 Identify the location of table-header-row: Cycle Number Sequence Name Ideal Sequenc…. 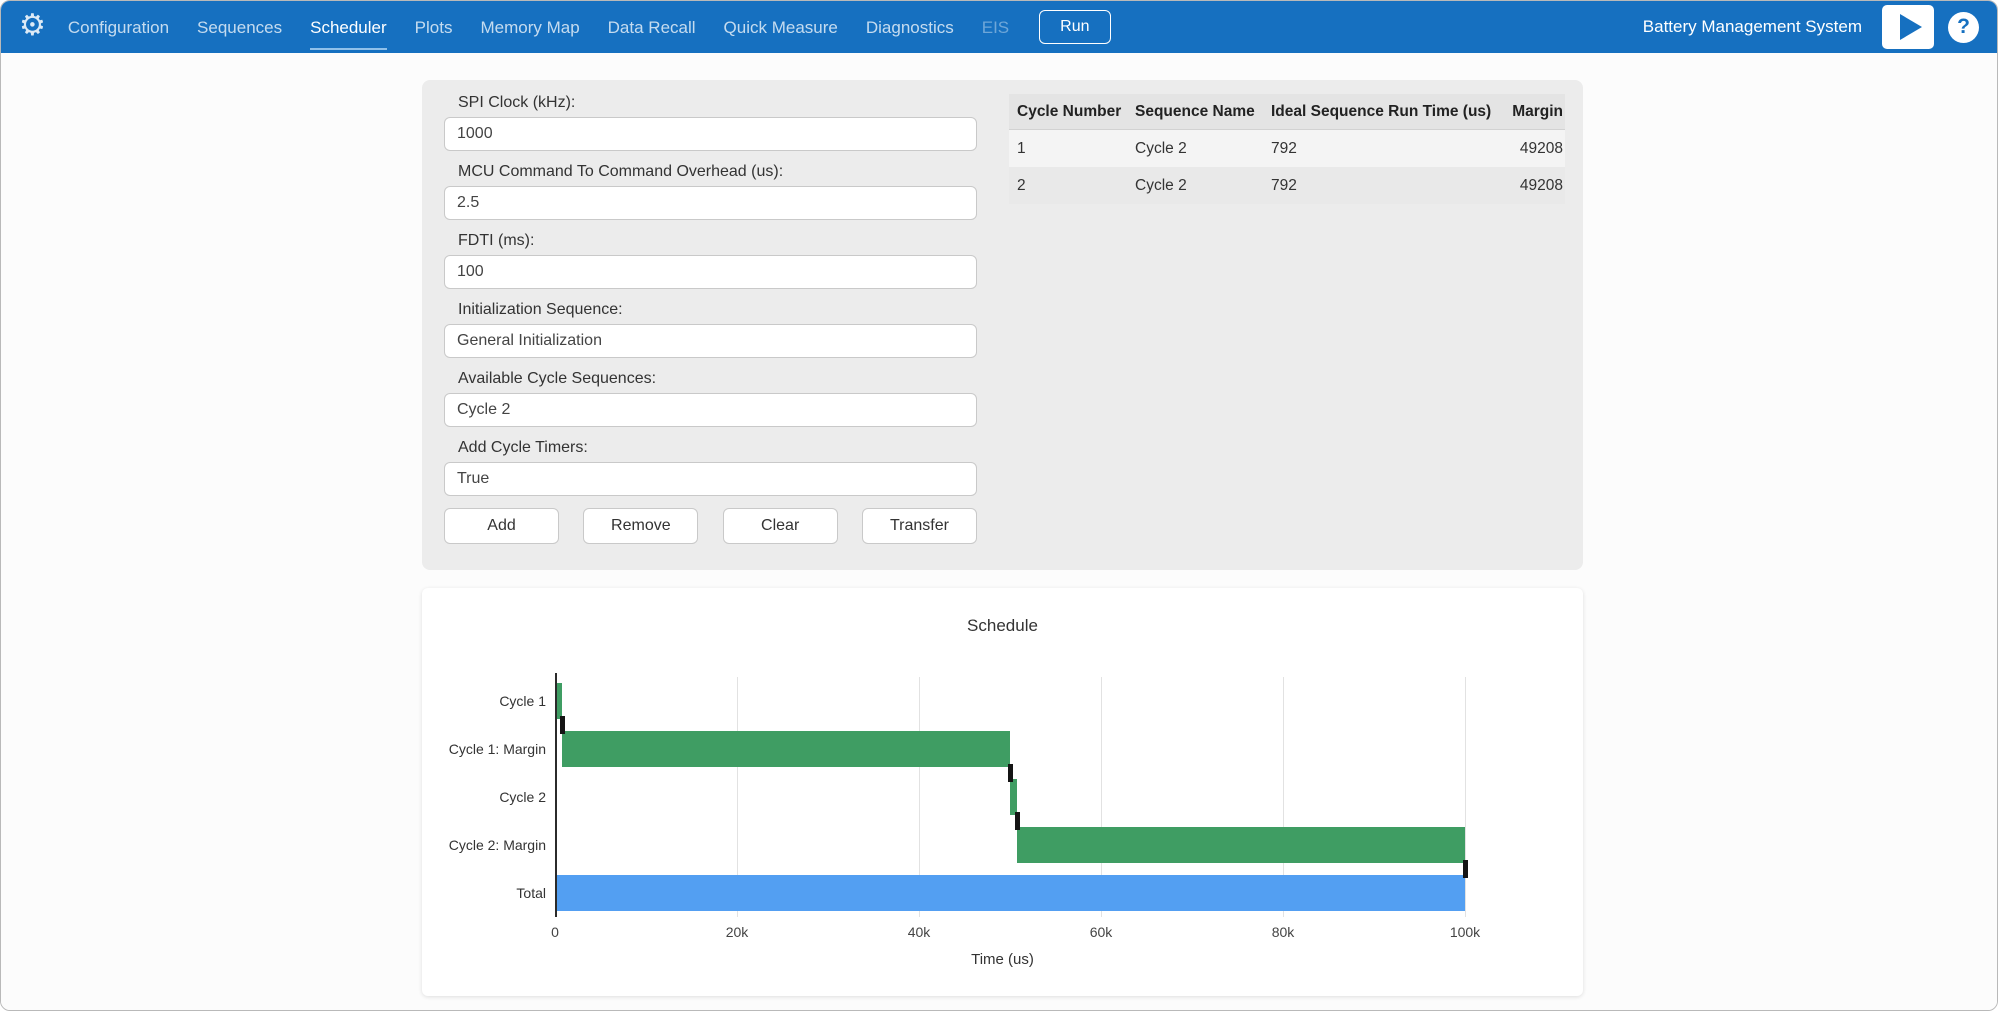
(1287, 112).